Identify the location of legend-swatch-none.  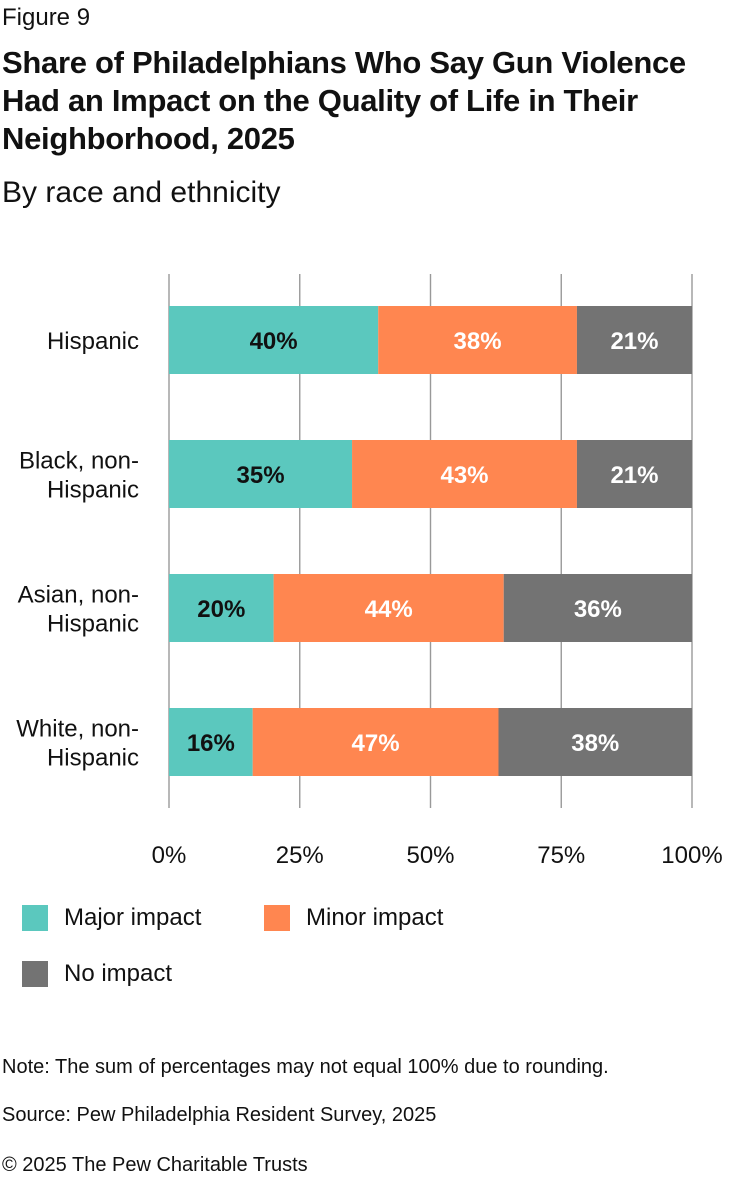
(35, 974).